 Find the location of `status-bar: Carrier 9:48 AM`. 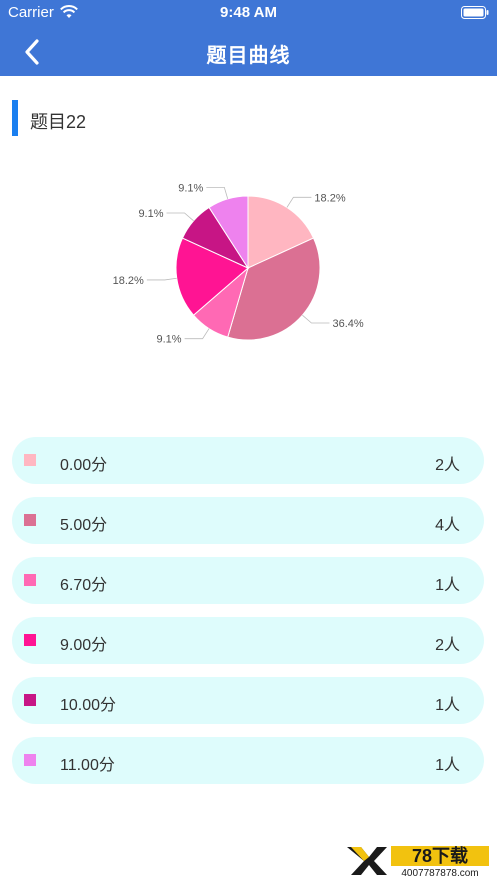

status-bar: Carrier 9:48 AM is located at coordinates (248, 14).